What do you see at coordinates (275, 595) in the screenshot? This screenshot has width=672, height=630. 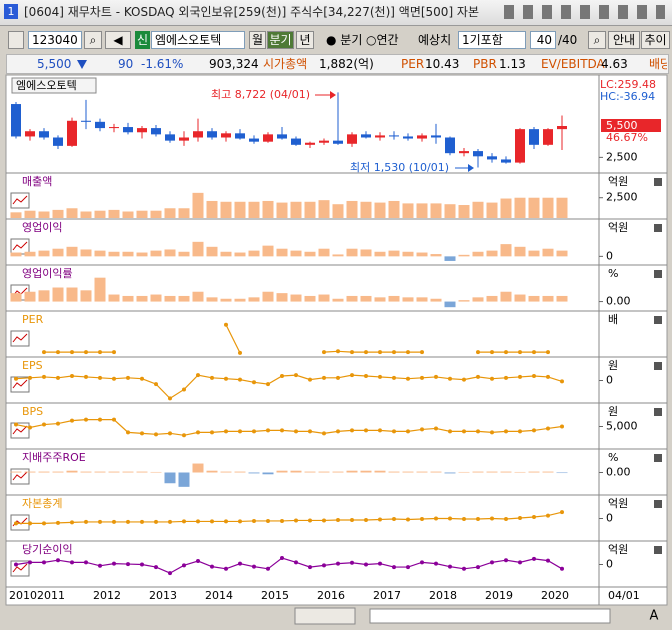 I see `x-tick-label: 2015` at bounding box center [275, 595].